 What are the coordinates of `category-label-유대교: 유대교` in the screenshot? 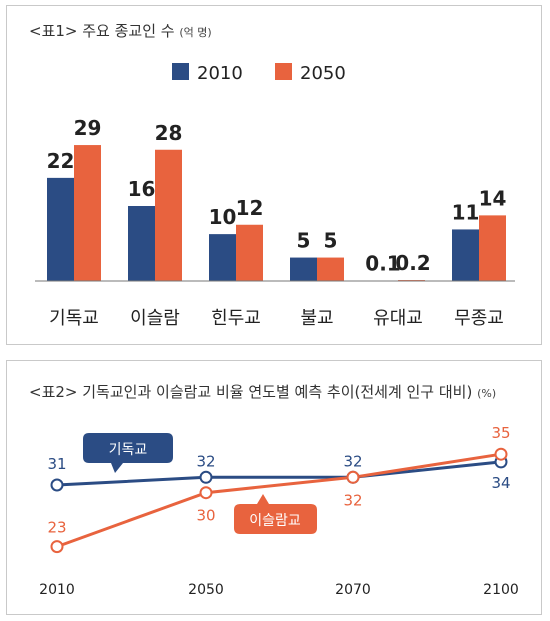 It's located at (398, 318).